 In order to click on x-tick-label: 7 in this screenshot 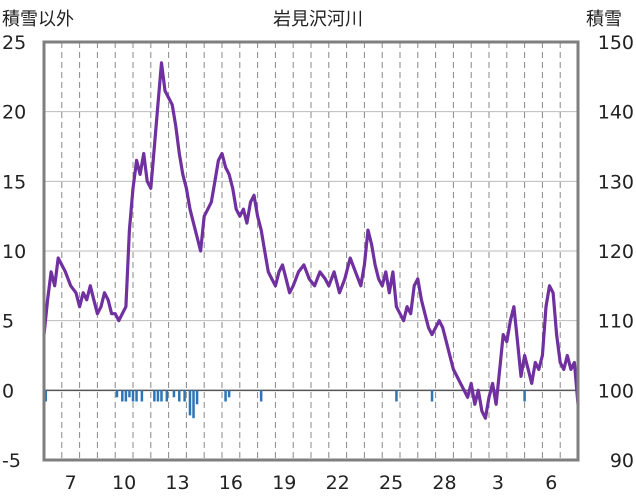, I will do `click(71, 483)`.